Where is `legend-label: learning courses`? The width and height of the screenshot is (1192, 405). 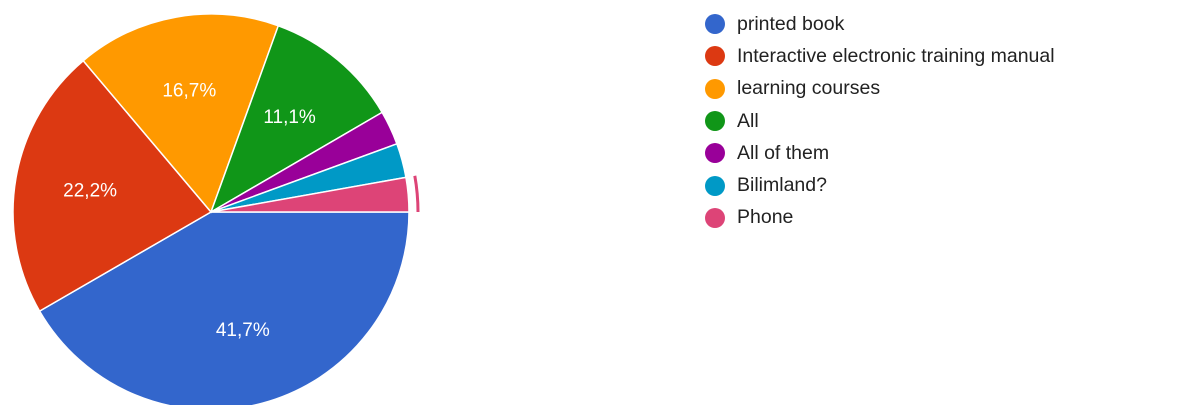 legend-label: learning courses is located at coordinates (809, 88).